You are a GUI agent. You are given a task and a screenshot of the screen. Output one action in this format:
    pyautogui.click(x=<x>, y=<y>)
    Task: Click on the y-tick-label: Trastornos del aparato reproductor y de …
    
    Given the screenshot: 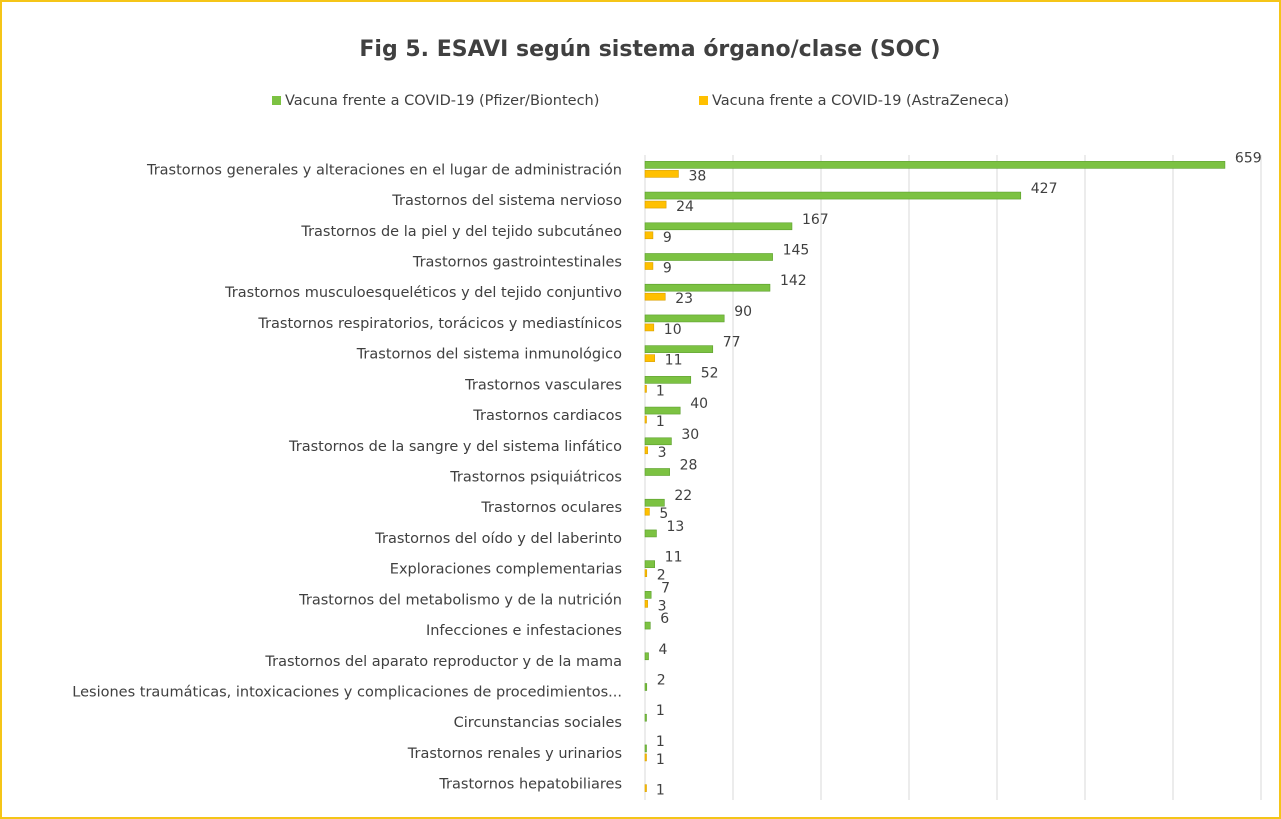 What is the action you would take?
    pyautogui.click(x=443, y=662)
    